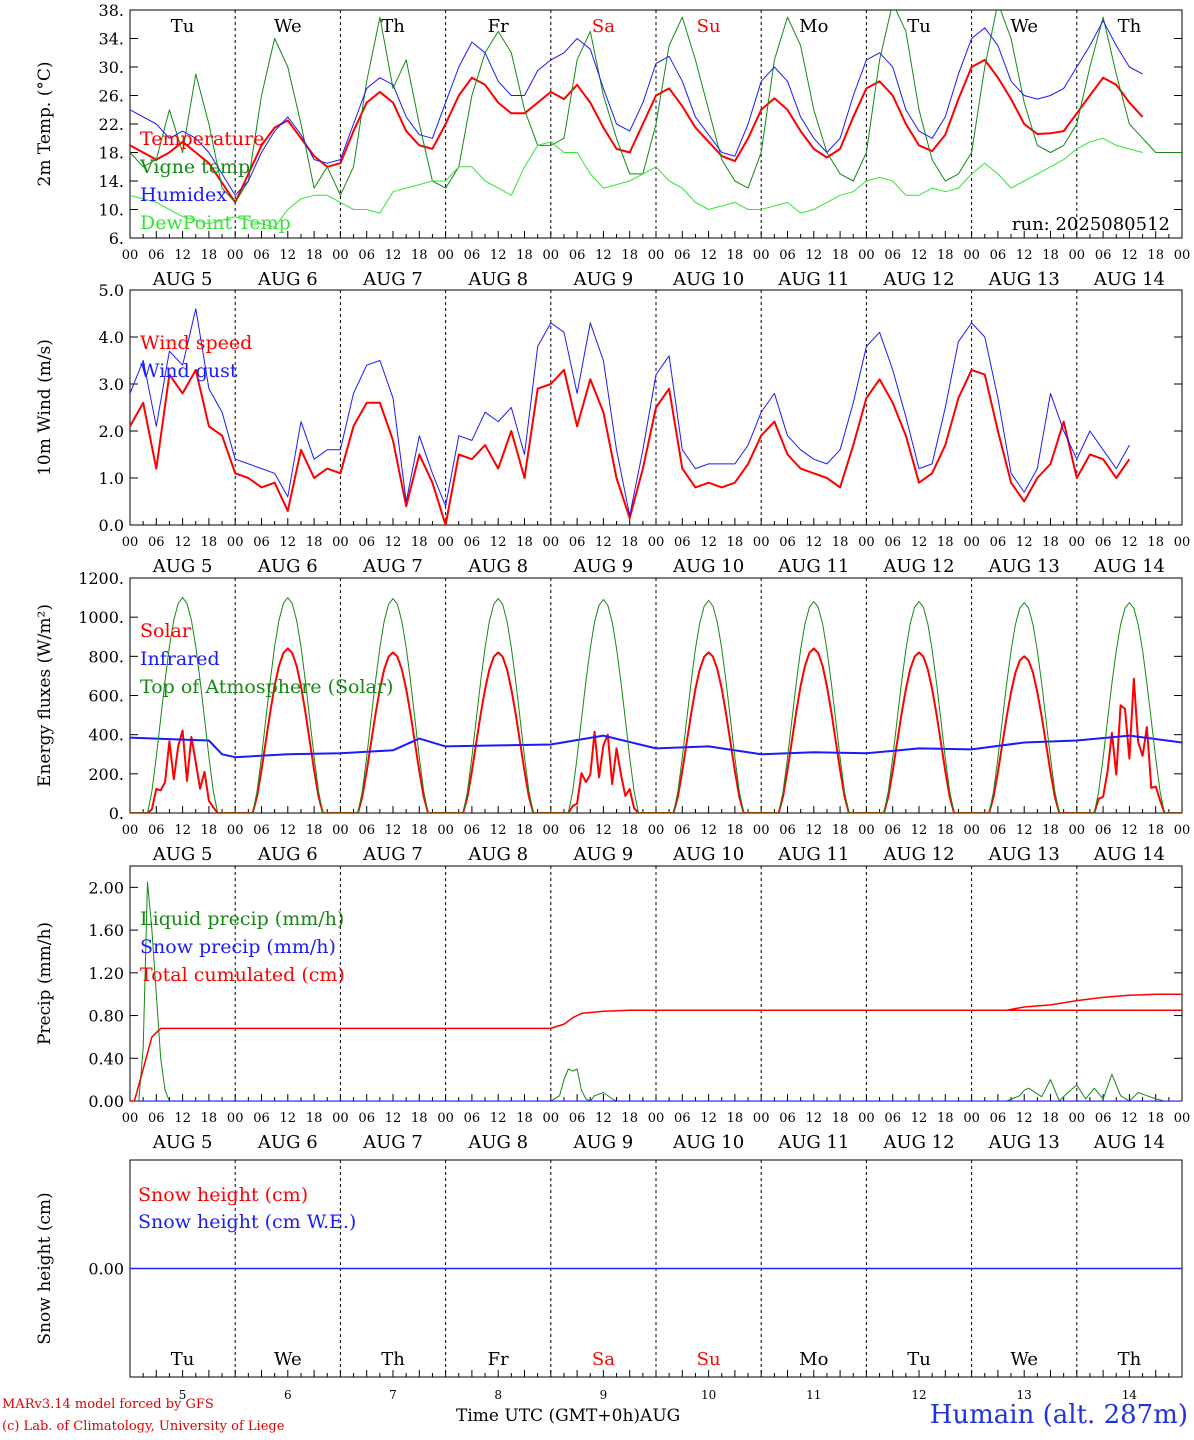 Image resolution: width=1194 pixels, height=1440 pixels. Describe the element at coordinates (1024, 1395) in the screenshot. I see `x-day-number: 13` at that location.